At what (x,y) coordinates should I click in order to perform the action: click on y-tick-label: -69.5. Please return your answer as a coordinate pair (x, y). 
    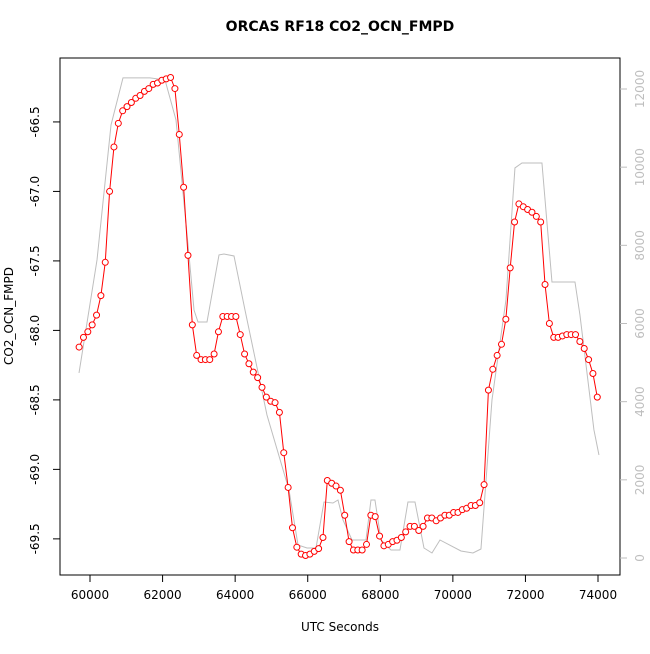
    Looking at the image, I should click on (35, 538).